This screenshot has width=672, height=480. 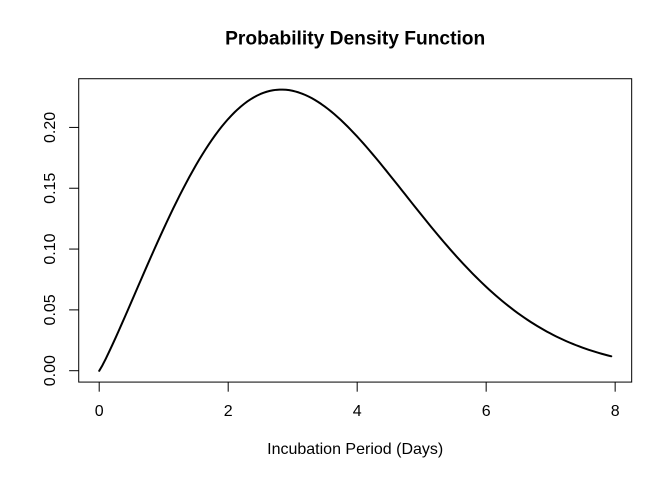 What do you see at coordinates (99, 411) in the screenshot?
I see `svg-text: 0` at bounding box center [99, 411].